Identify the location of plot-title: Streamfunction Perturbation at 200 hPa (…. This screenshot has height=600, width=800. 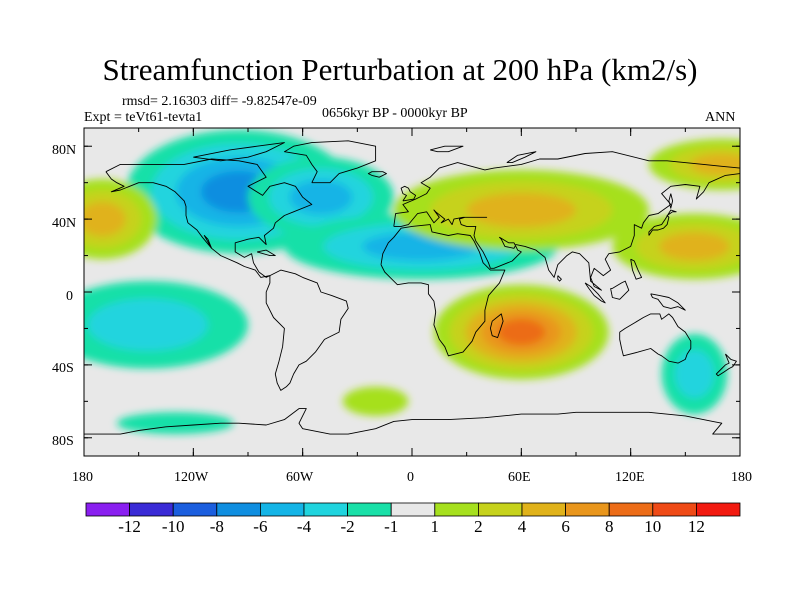
(400, 69).